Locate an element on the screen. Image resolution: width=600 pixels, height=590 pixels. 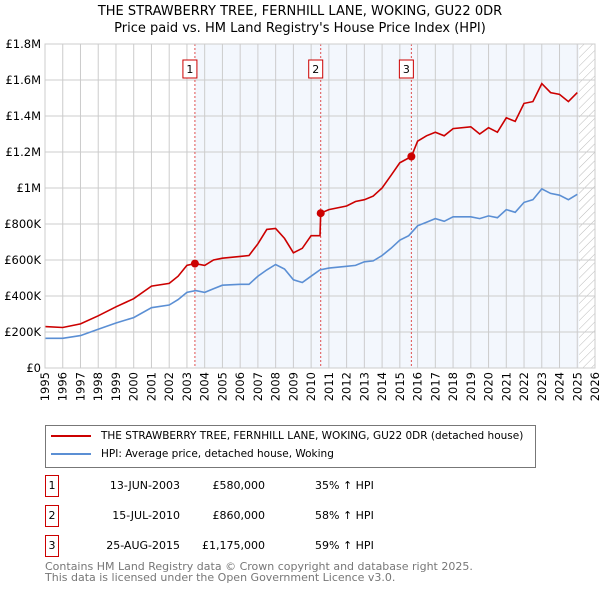
x-tick-label: 2022 is located at coordinates (524, 386).